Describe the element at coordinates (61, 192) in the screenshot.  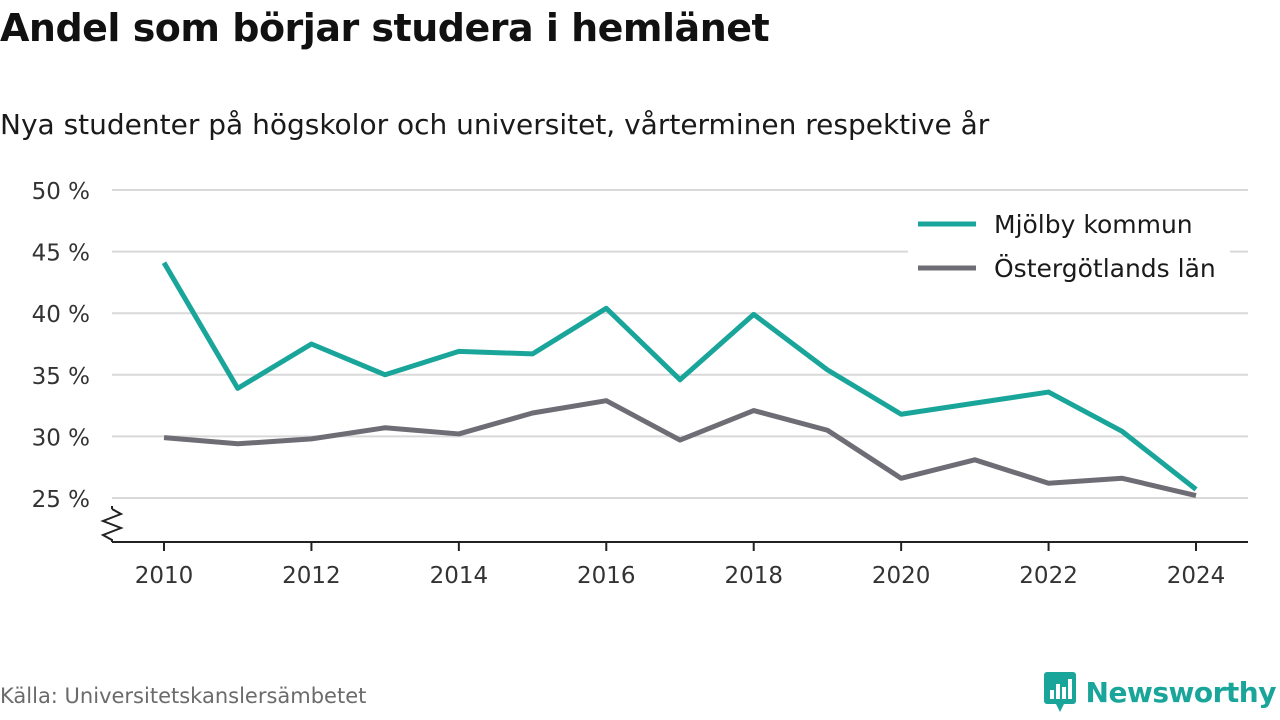
I see `y-tick-label: 50 %` at that location.